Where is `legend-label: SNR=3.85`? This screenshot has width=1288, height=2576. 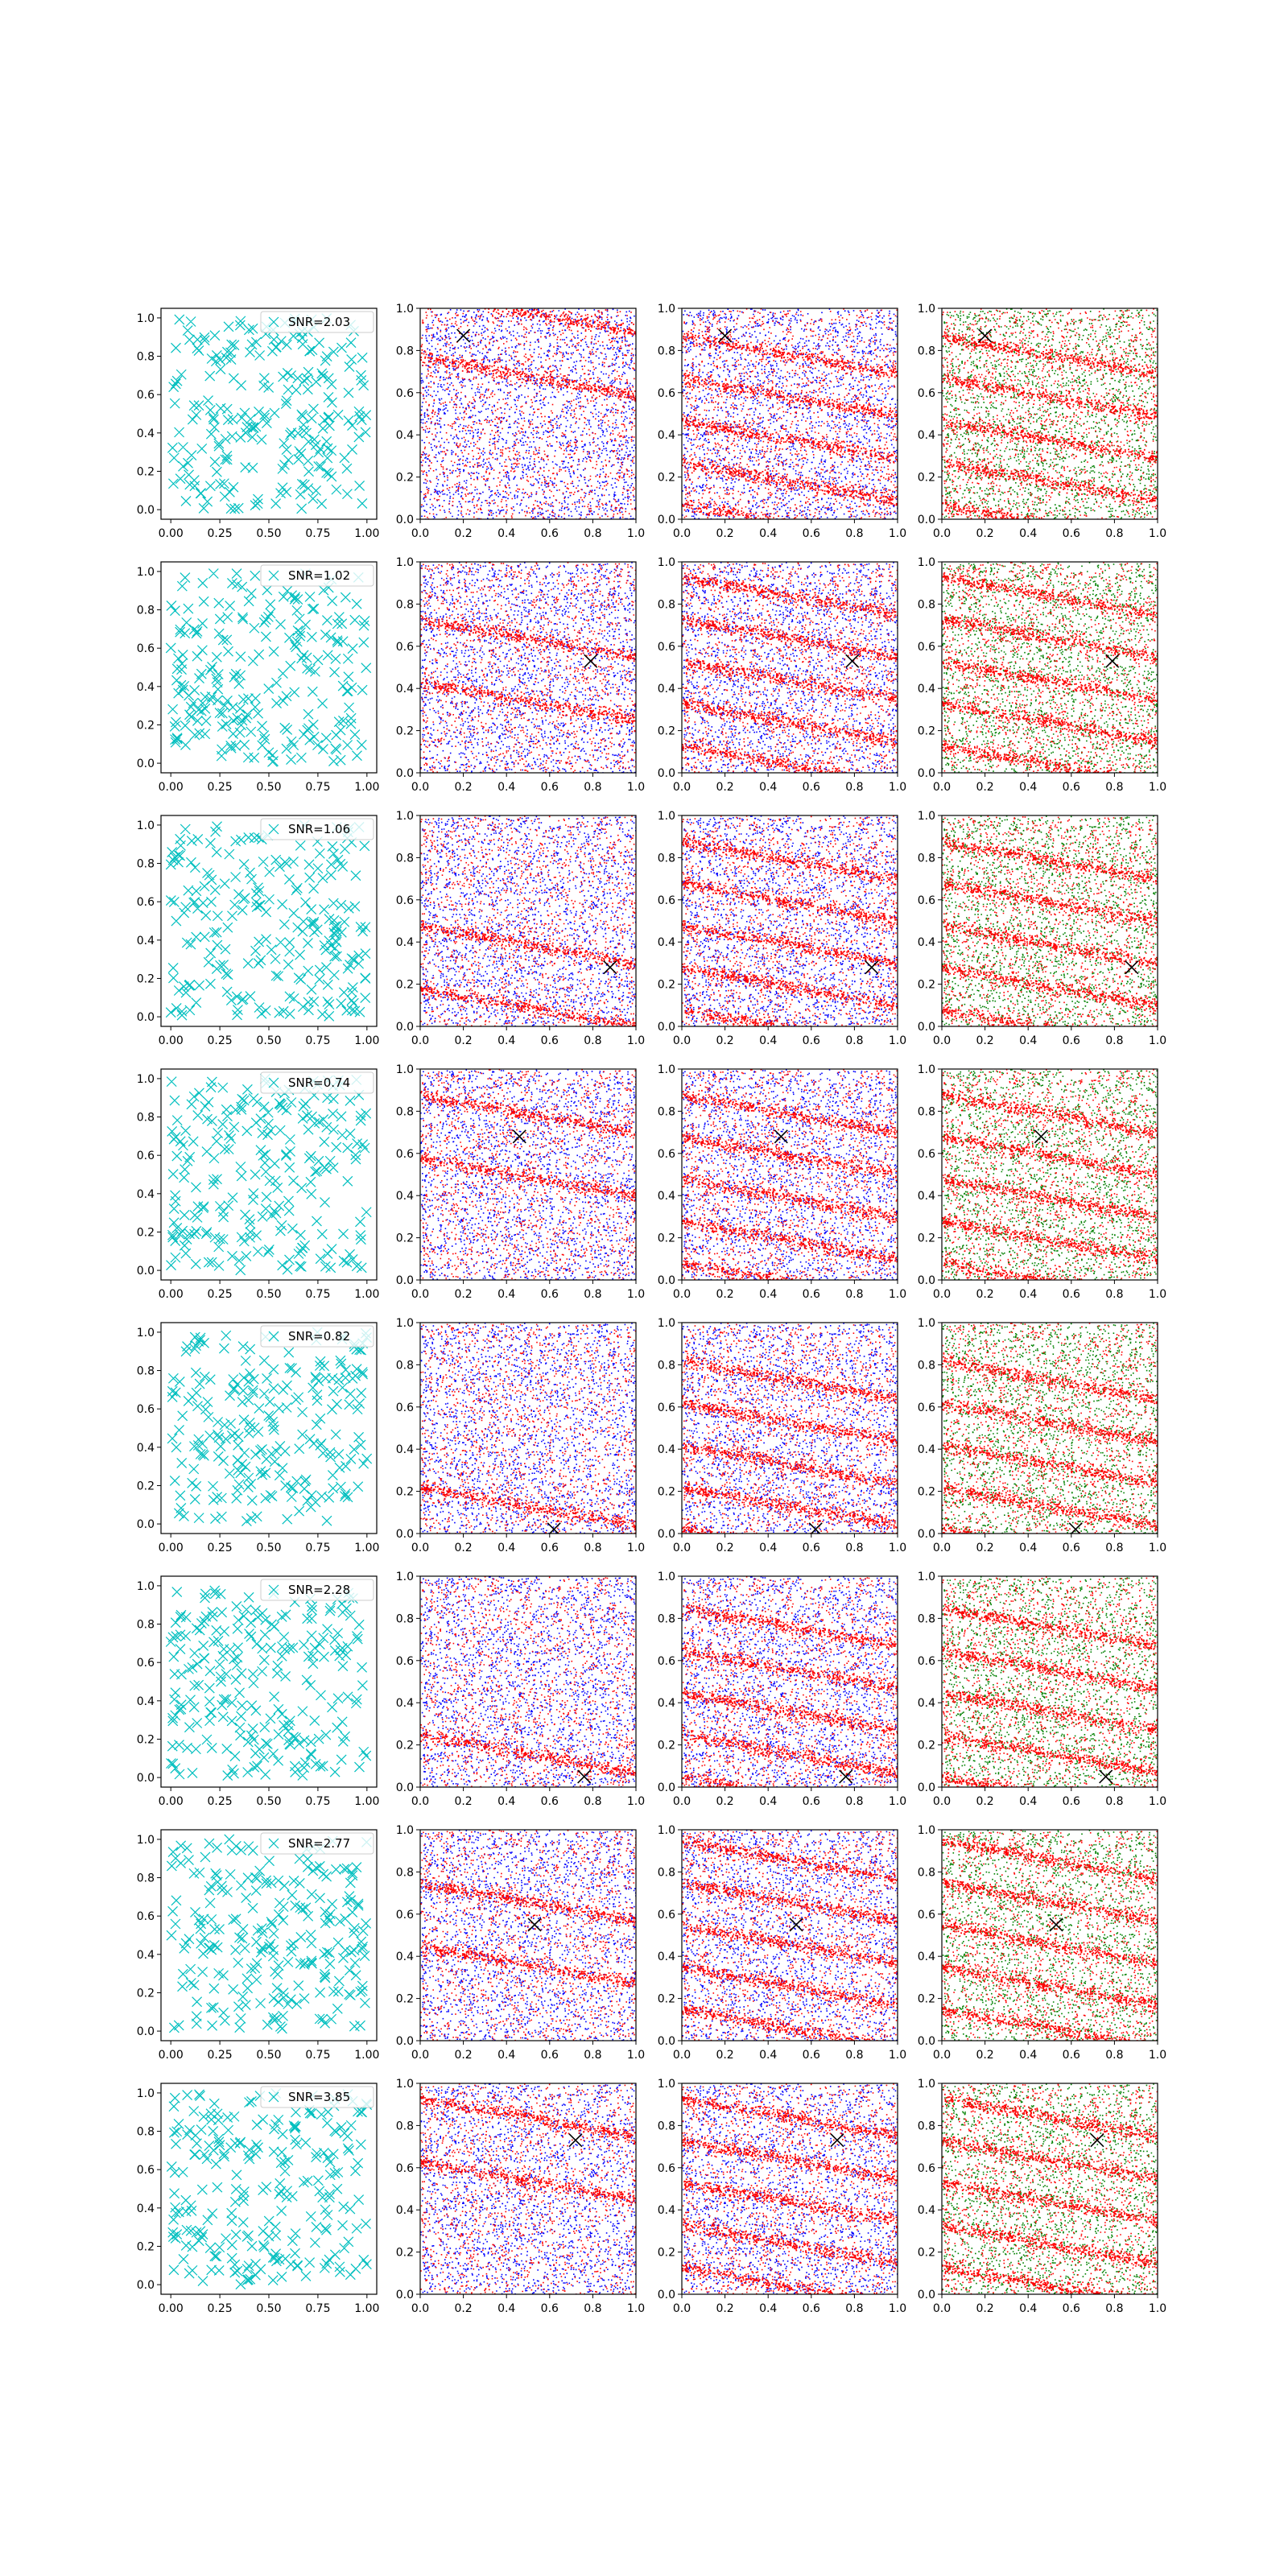 legend-label: SNR=3.85 is located at coordinates (319, 2097).